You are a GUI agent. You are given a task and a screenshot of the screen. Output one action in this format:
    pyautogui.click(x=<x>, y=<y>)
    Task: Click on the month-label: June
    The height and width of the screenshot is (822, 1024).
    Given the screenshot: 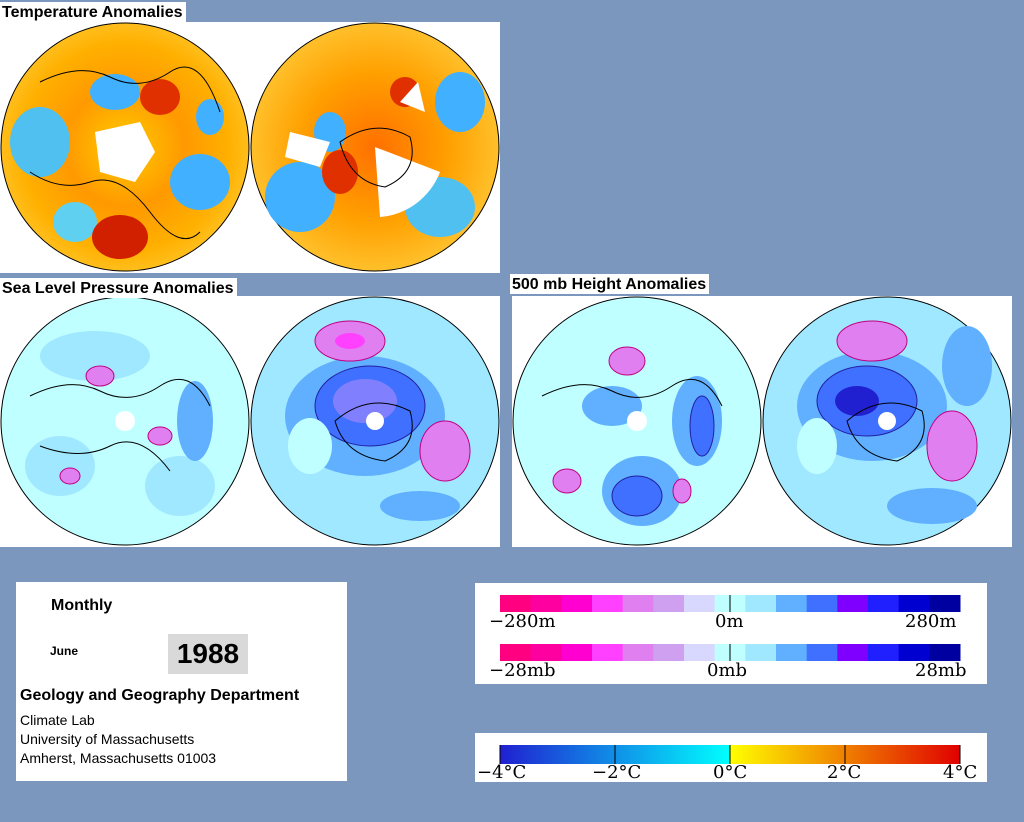 What is the action you would take?
    pyautogui.click(x=64, y=651)
    